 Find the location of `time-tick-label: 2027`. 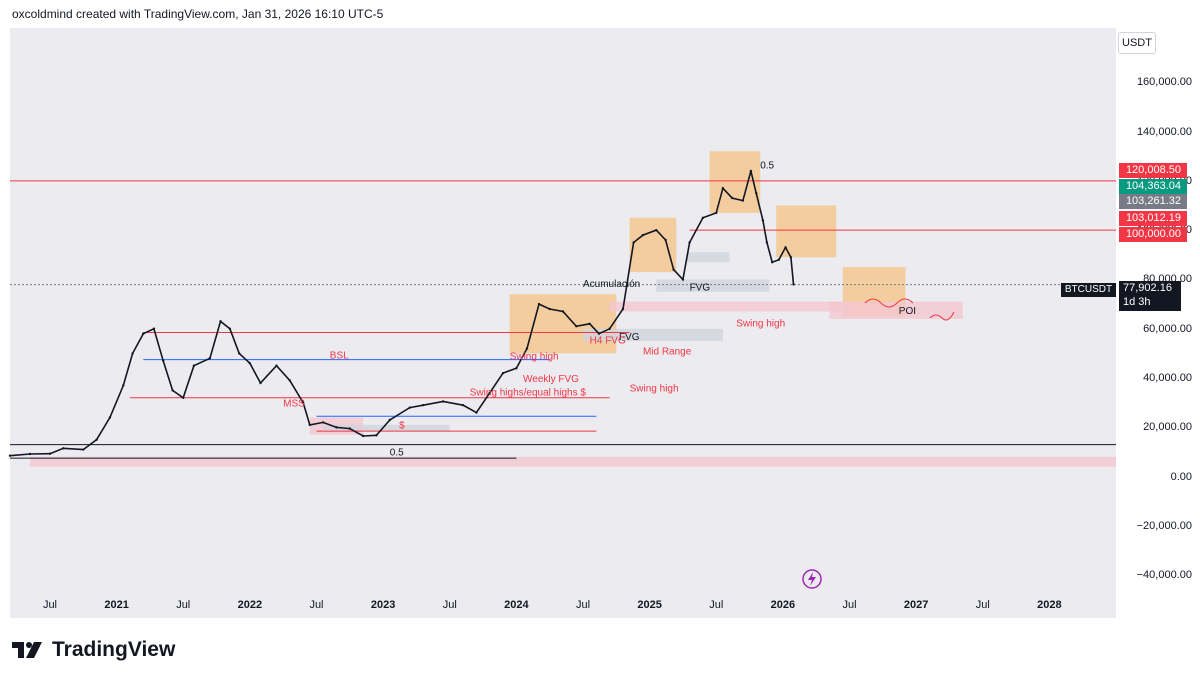

time-tick-label: 2027 is located at coordinates (916, 605).